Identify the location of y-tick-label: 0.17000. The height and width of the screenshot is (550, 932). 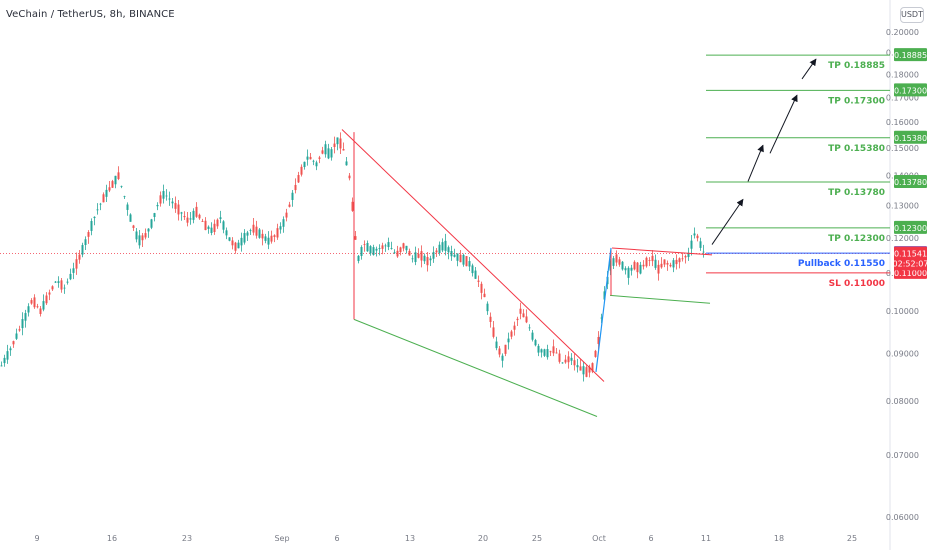
(902, 97).